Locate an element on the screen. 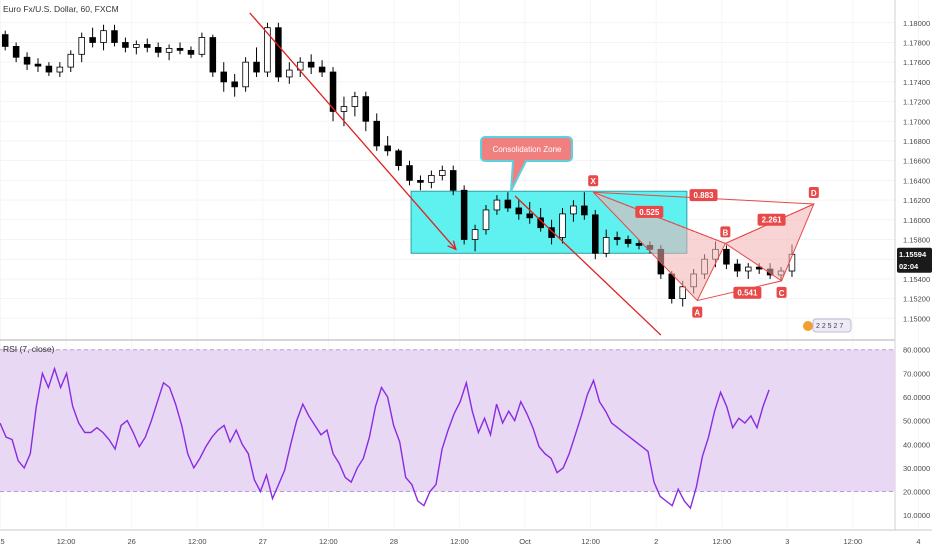  price-tick-label: 1.15000 is located at coordinates (916, 318).